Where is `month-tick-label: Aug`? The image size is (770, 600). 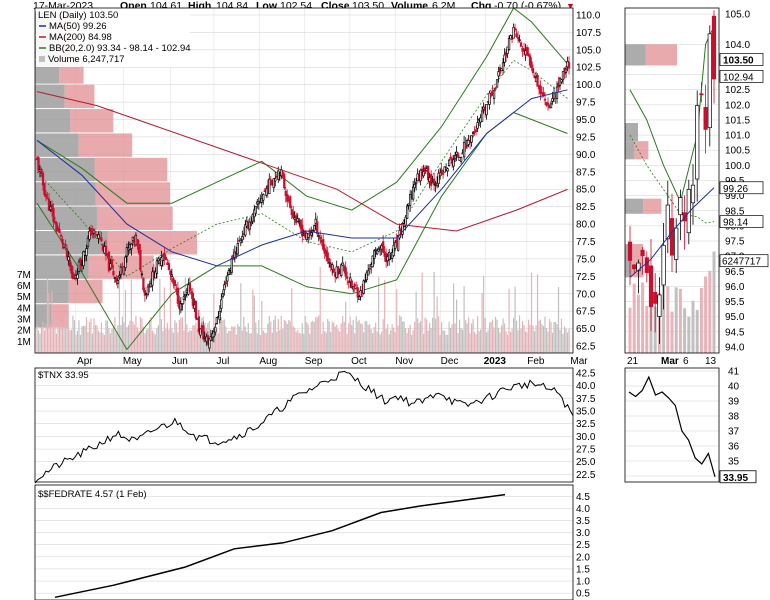
month-tick-label: Aug is located at coordinates (268, 361).